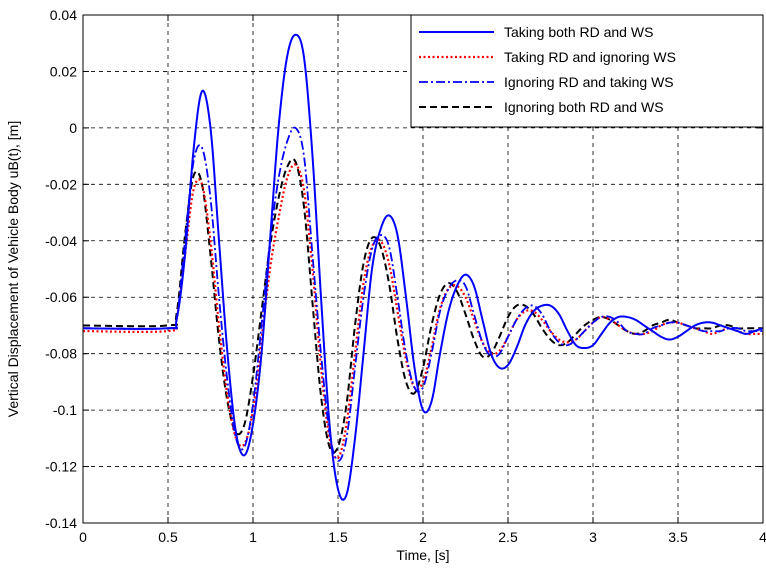  Describe the element at coordinates (61, 184) in the screenshot. I see `y-tick-label: -0.02` at that location.